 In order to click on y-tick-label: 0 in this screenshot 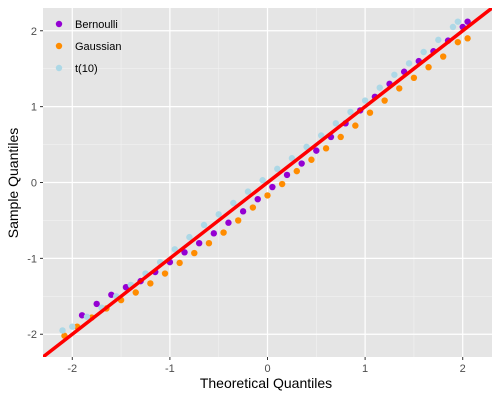, I will do `click(34, 184)`.